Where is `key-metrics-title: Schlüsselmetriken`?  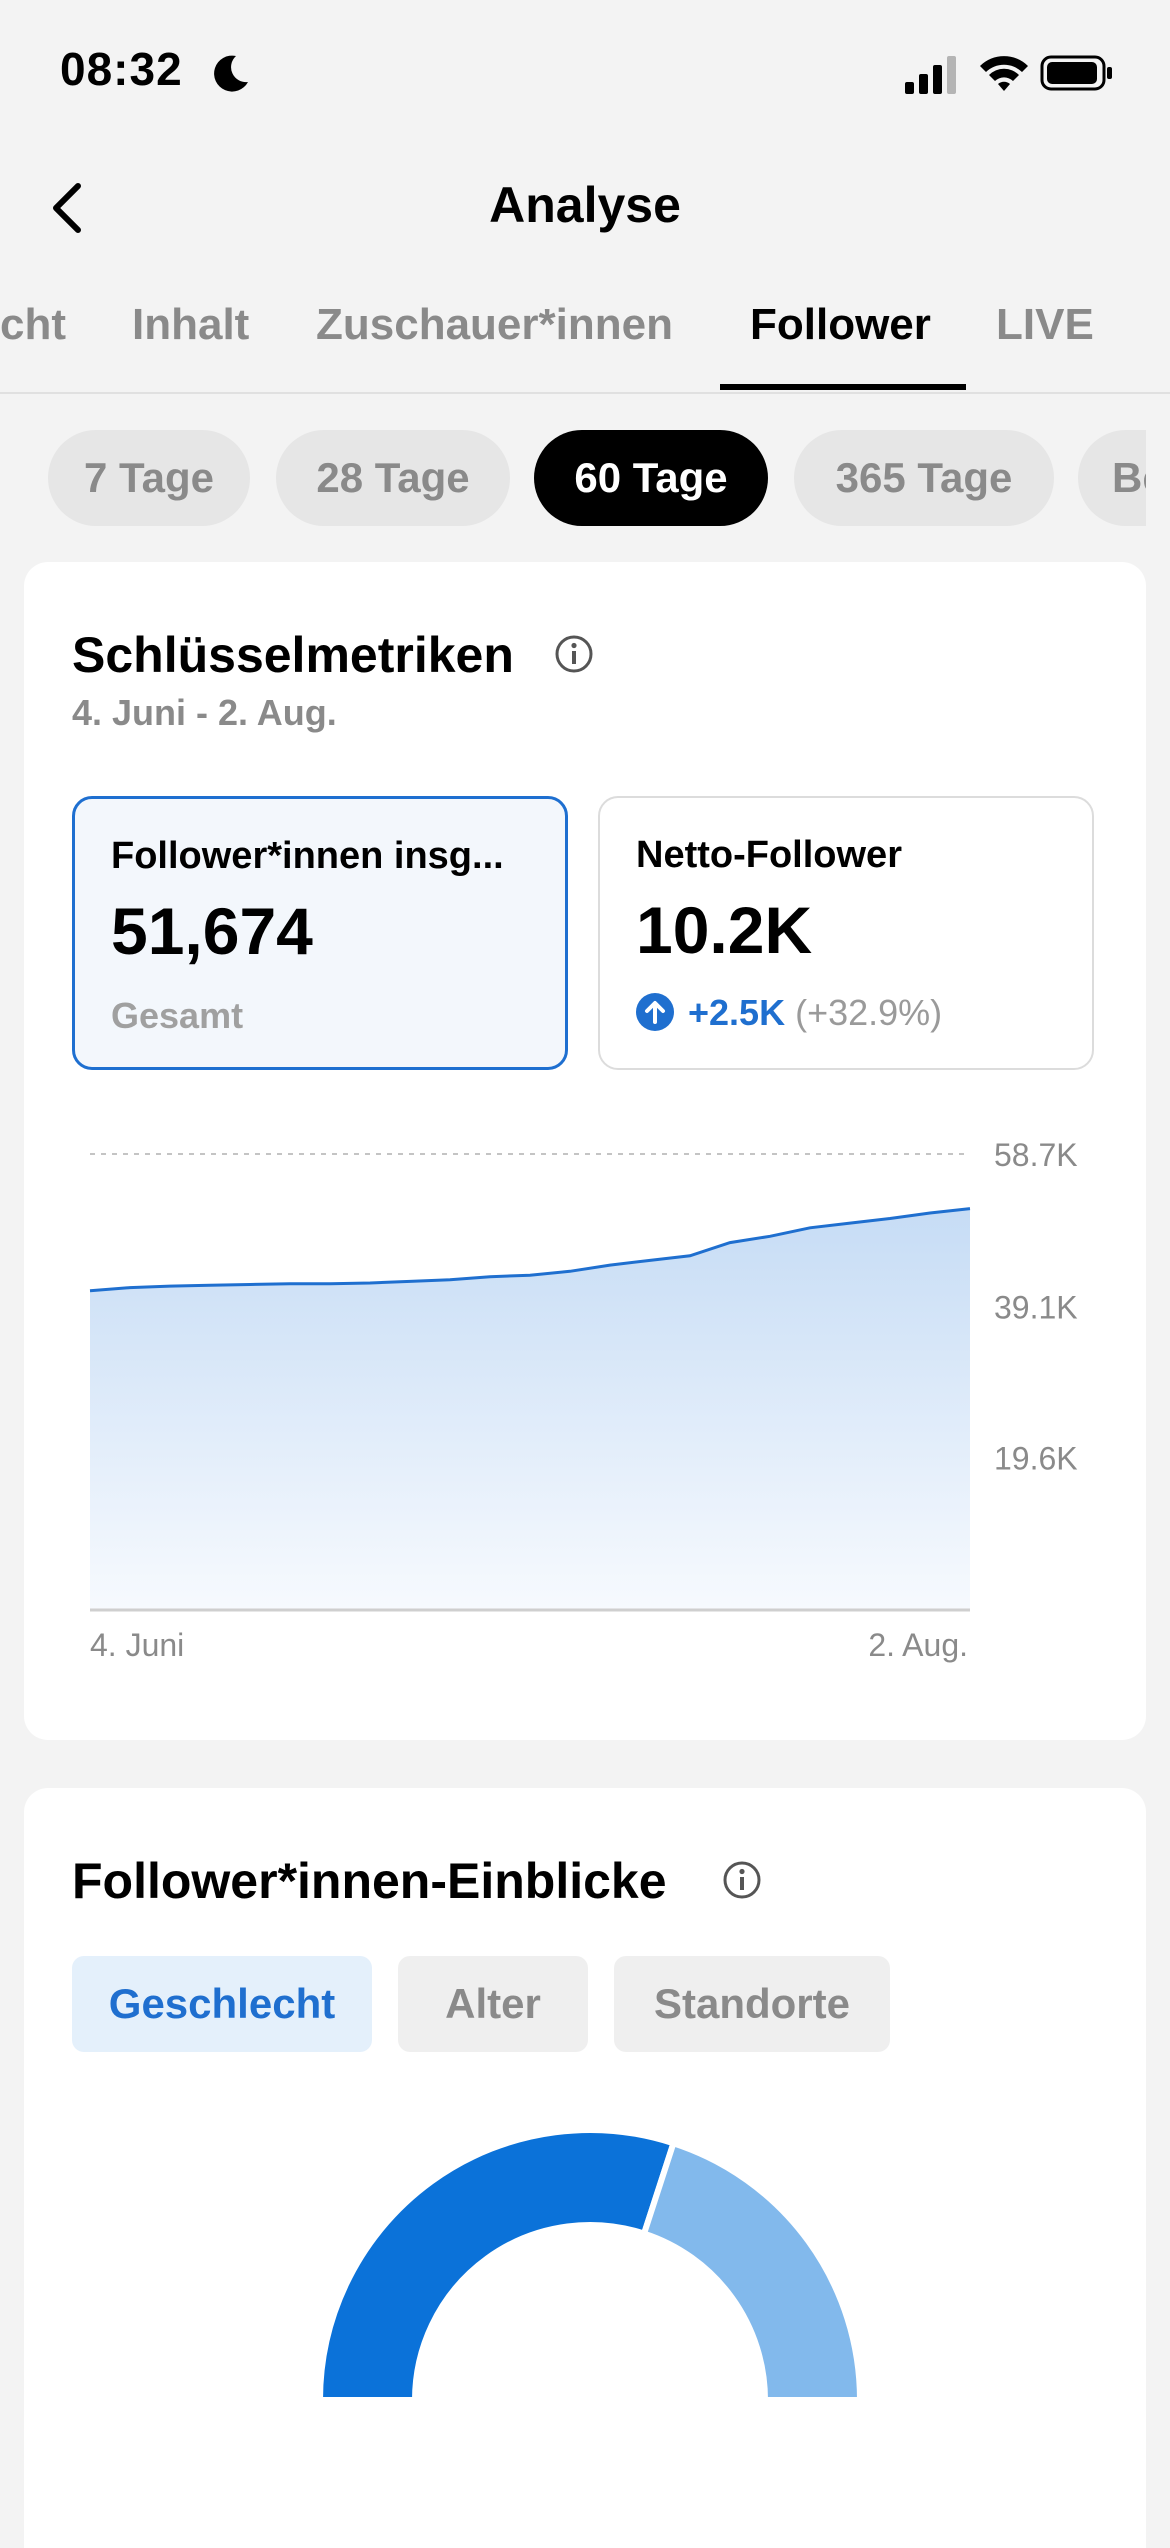 key-metrics-title: Schlüsselmetriken is located at coordinates (293, 655).